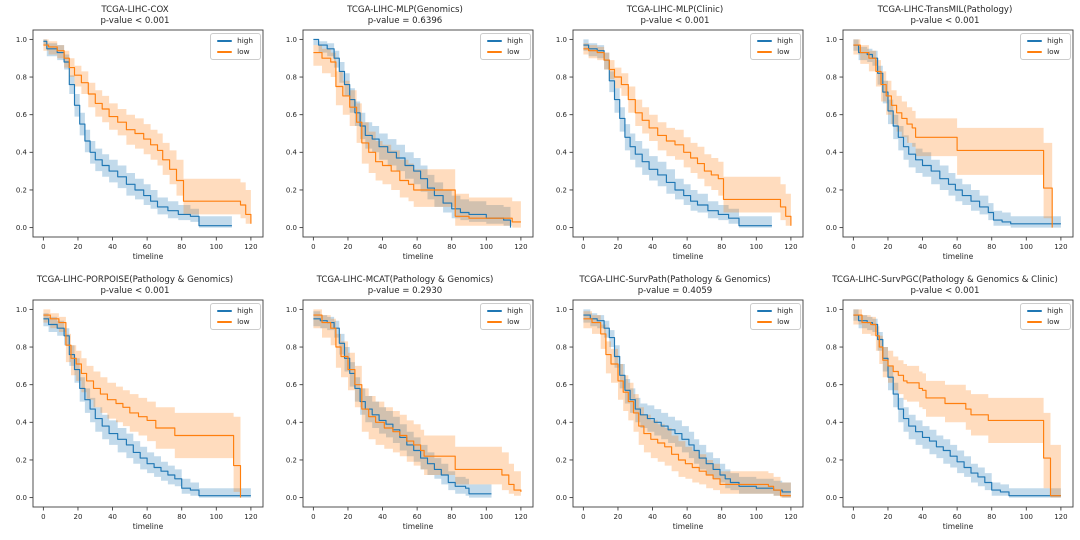 This screenshot has width=1080, height=540. Describe the element at coordinates (945, 10) in the screenshot. I see `chart-title: TCGA-LIHC-TransMIL(Pathology)` at that location.